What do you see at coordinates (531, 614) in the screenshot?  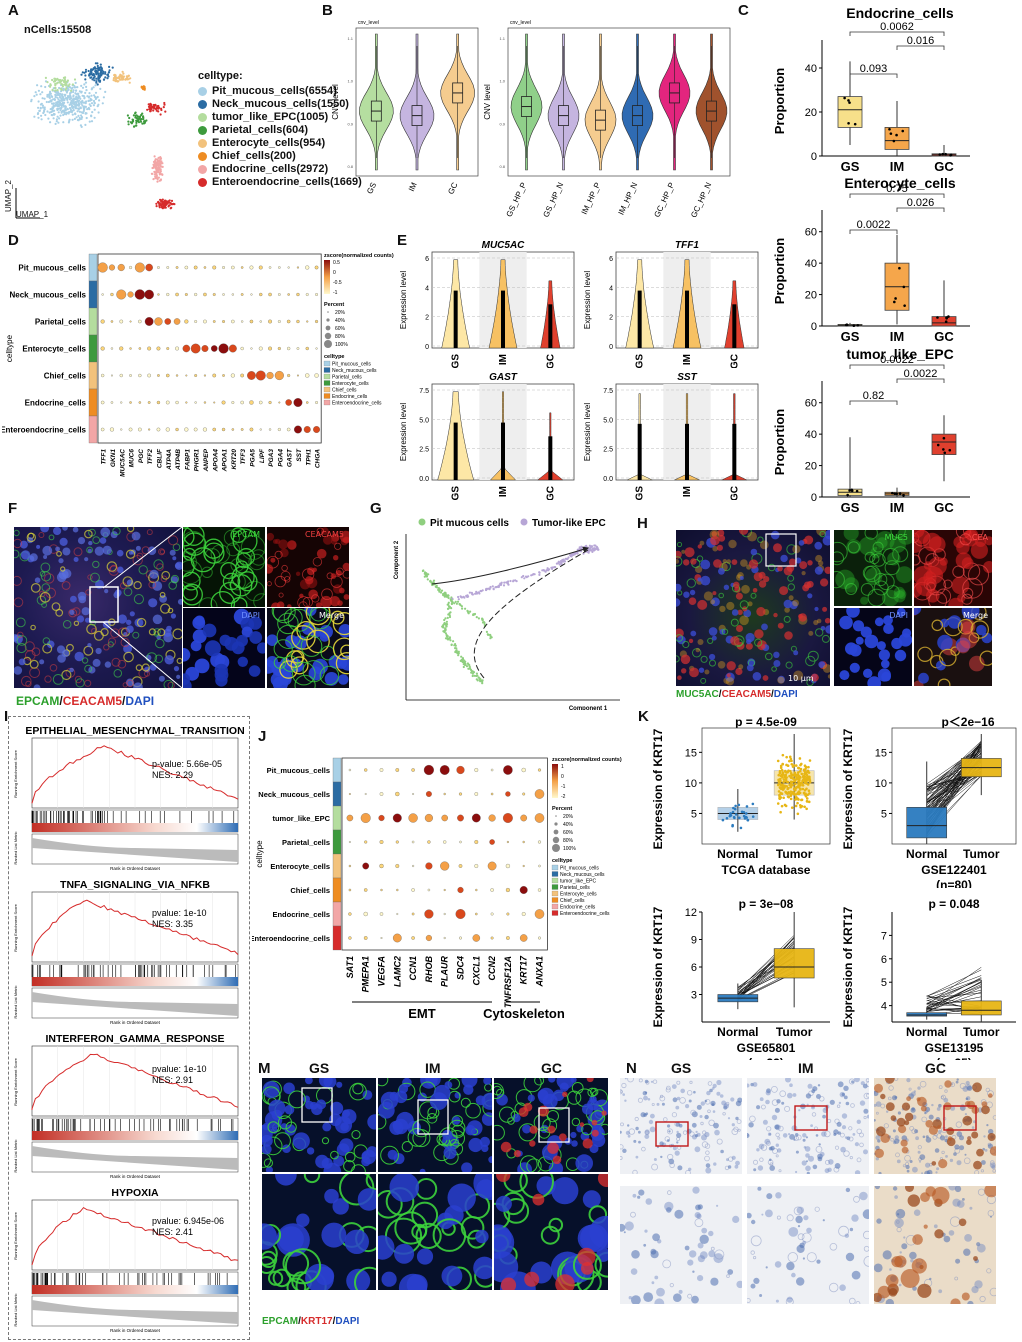 I see `traj-dashed-arrow` at bounding box center [531, 614].